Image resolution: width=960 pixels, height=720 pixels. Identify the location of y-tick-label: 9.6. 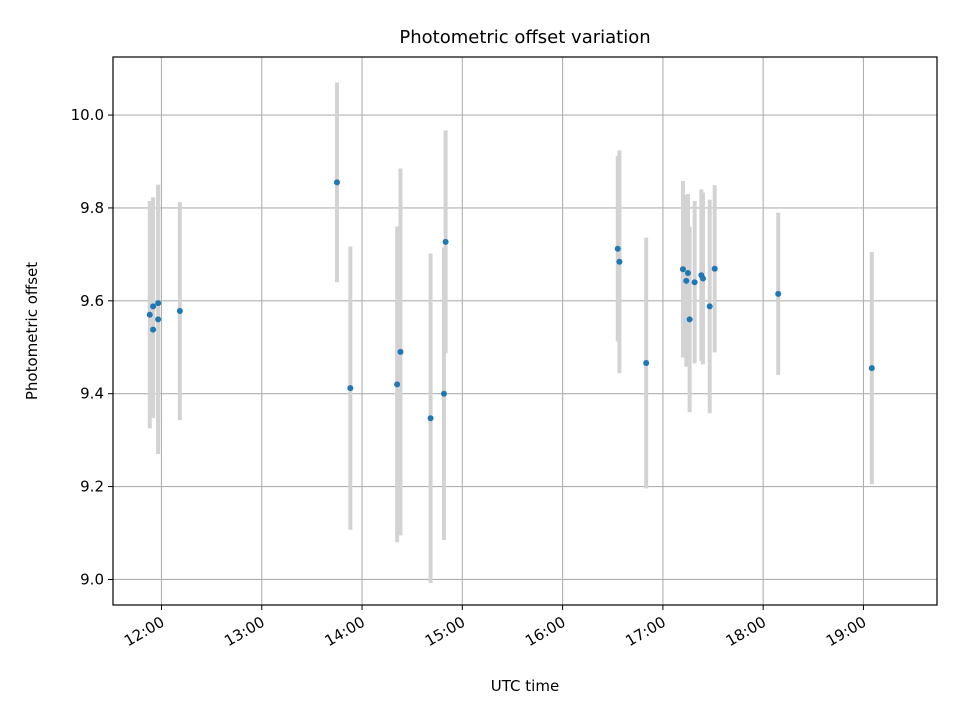
(92, 301).